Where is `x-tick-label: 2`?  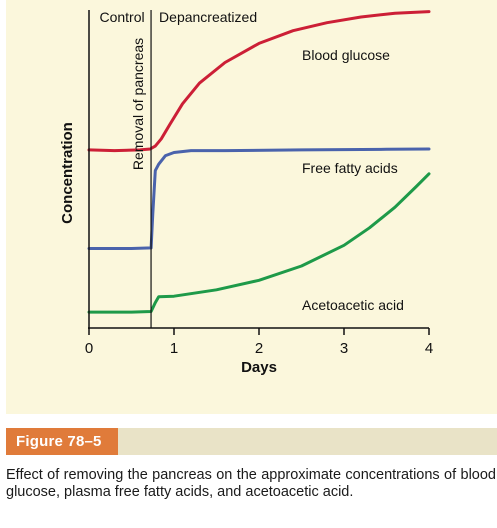
x-tick-label: 2 is located at coordinates (259, 348).